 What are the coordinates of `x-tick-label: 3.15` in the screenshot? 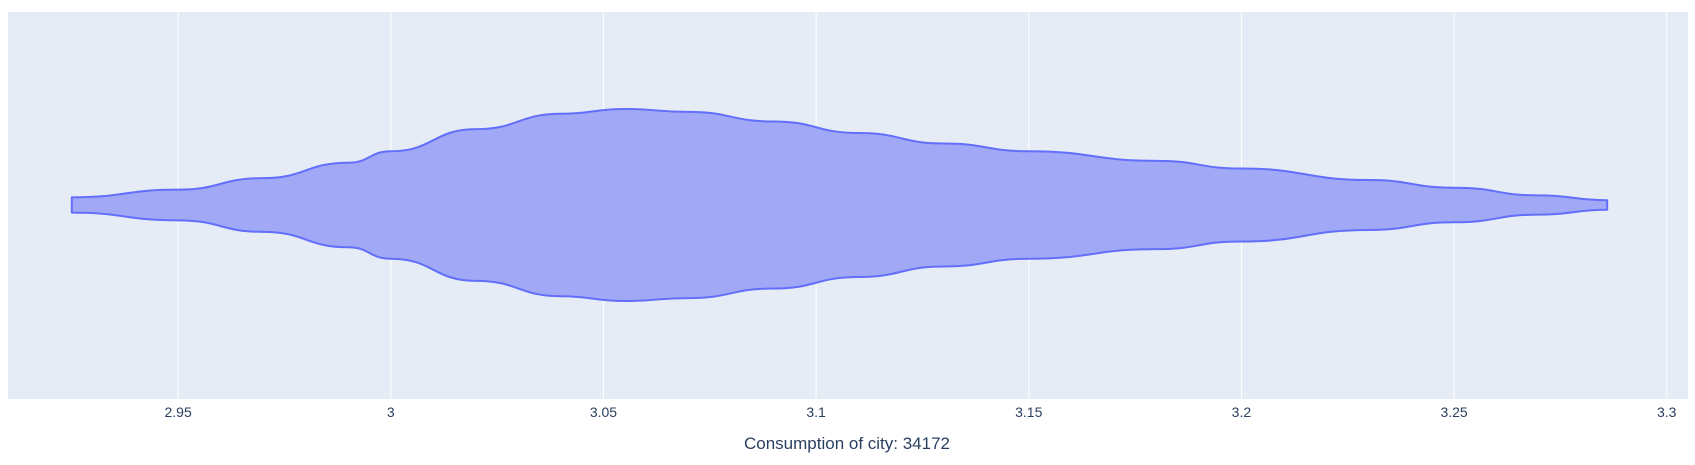 It's located at (1028, 412).